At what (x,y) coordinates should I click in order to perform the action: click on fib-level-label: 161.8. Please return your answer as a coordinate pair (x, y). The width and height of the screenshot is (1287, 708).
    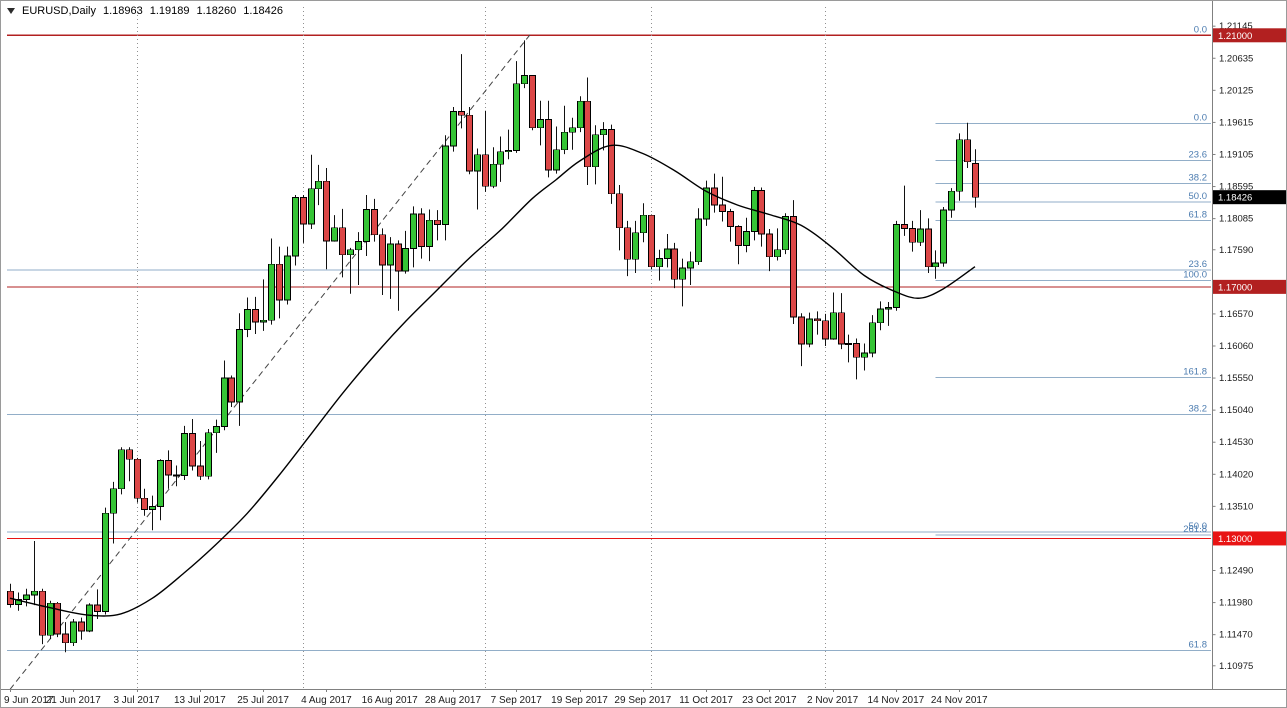
    Looking at the image, I should click on (1195, 372).